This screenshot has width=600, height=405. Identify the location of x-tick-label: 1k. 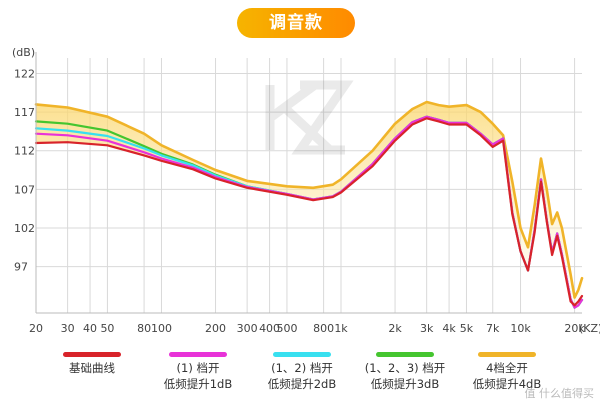
(341, 328).